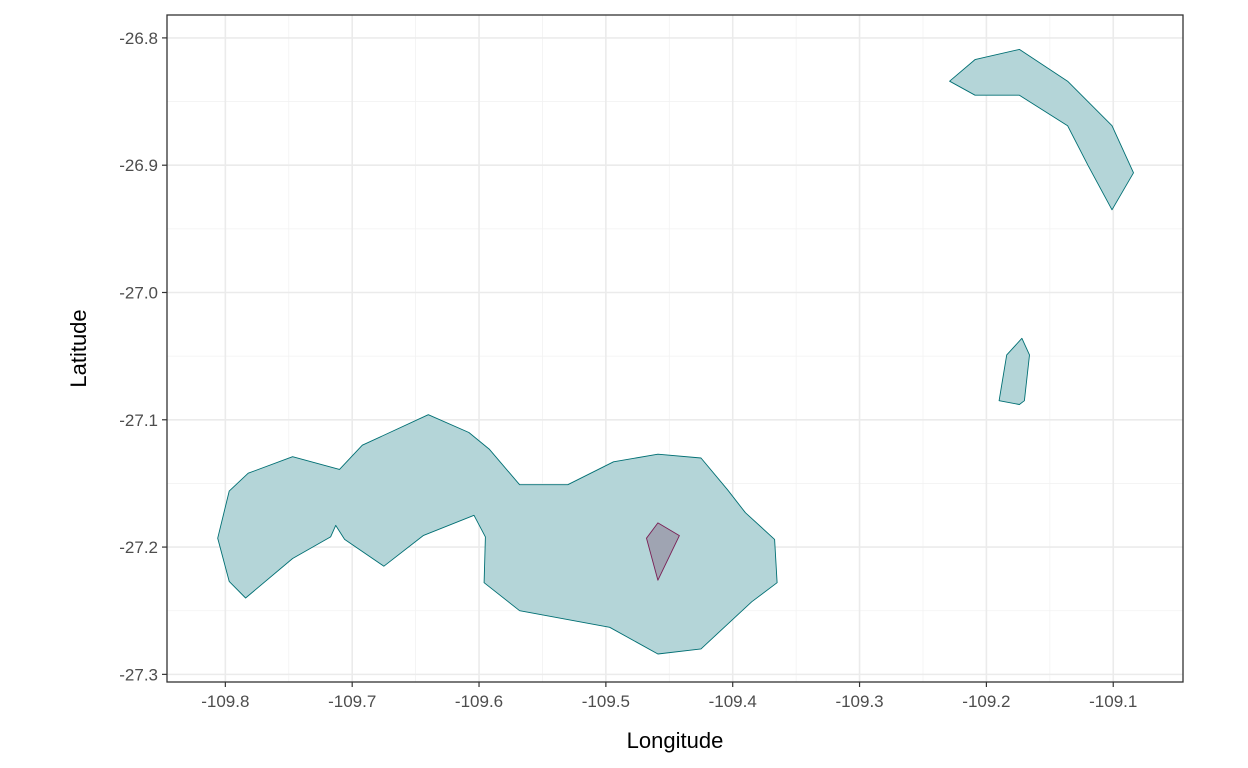 This screenshot has height=768, width=1248. Describe the element at coordinates (138, 292) in the screenshot. I see `y-tick-label: -27.0` at that location.